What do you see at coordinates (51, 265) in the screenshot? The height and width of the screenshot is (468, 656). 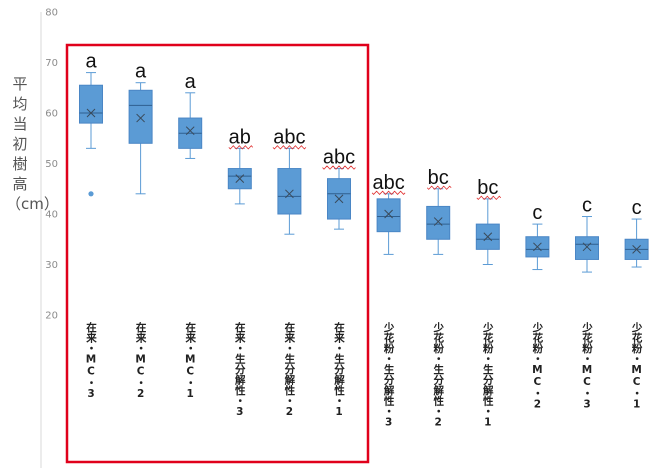 I see `y-tick-label: 30` at bounding box center [51, 265].